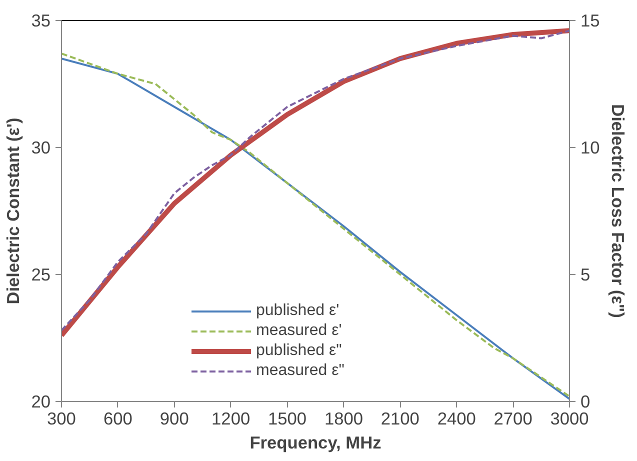 The width and height of the screenshot is (637, 461). Describe the element at coordinates (299, 331) in the screenshot. I see `legend-label: measured ε'` at that location.